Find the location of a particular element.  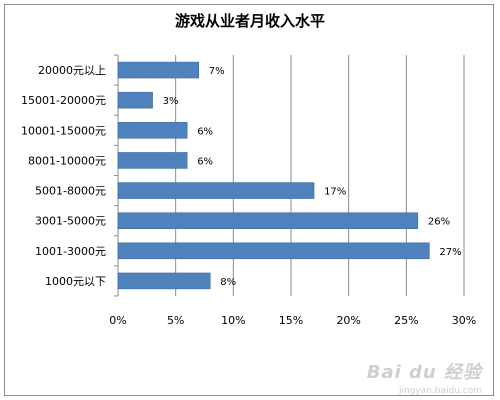

category-label: 1000元以下 is located at coordinates (75, 281).